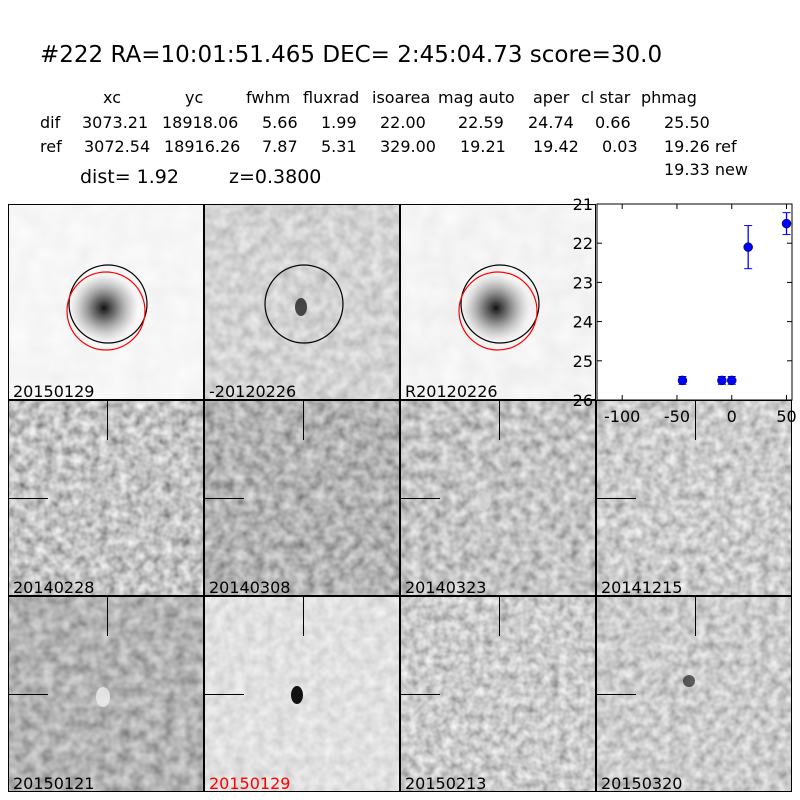  Describe the element at coordinates (339, 122) in the screenshot. I see `table-cell: 1.99` at that location.